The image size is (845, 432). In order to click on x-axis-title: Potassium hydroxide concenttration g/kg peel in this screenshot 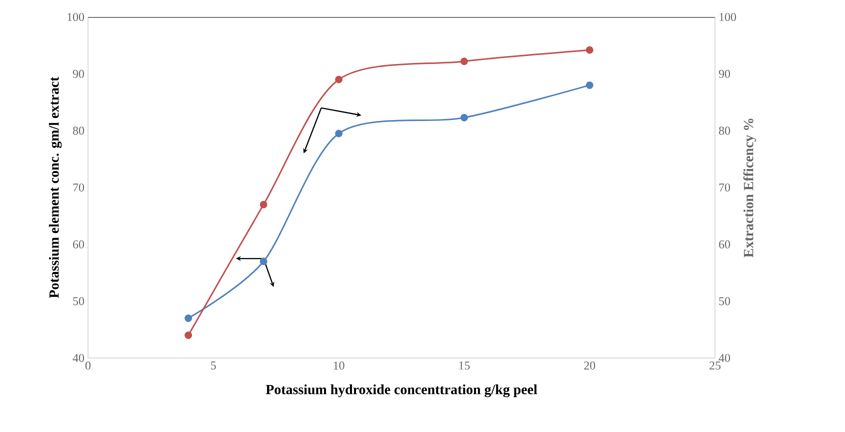, I will do `click(402, 391)`.